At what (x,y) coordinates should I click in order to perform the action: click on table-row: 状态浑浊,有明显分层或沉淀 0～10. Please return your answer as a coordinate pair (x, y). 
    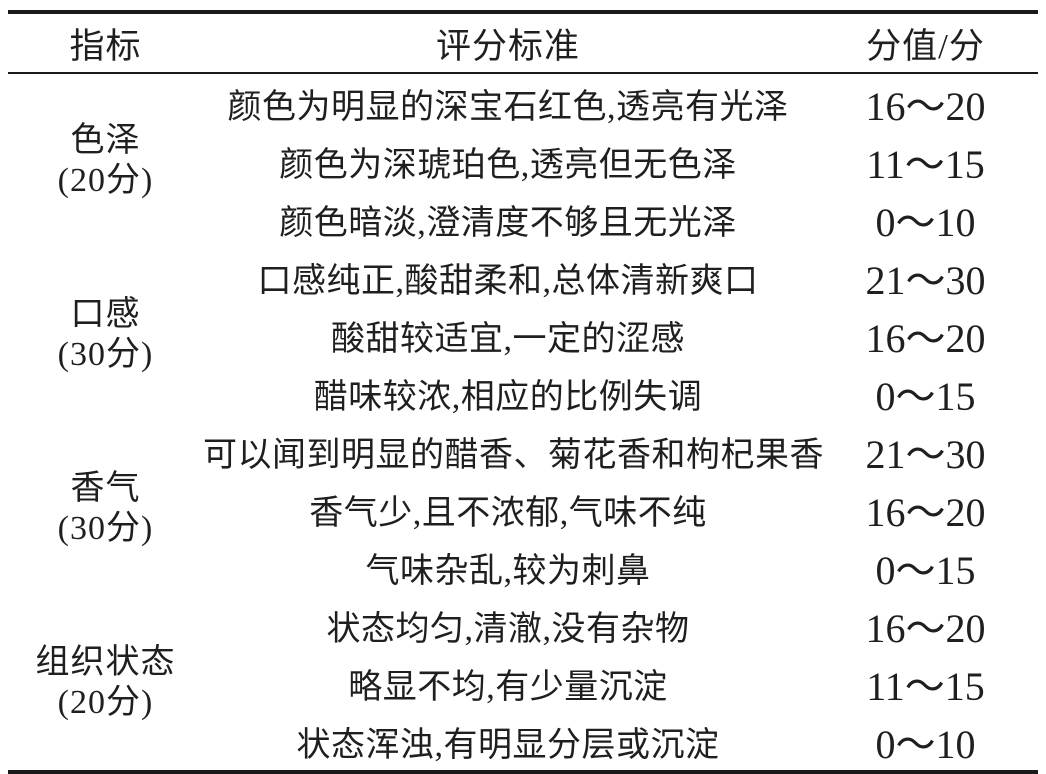
    Looking at the image, I should click on (523, 742).